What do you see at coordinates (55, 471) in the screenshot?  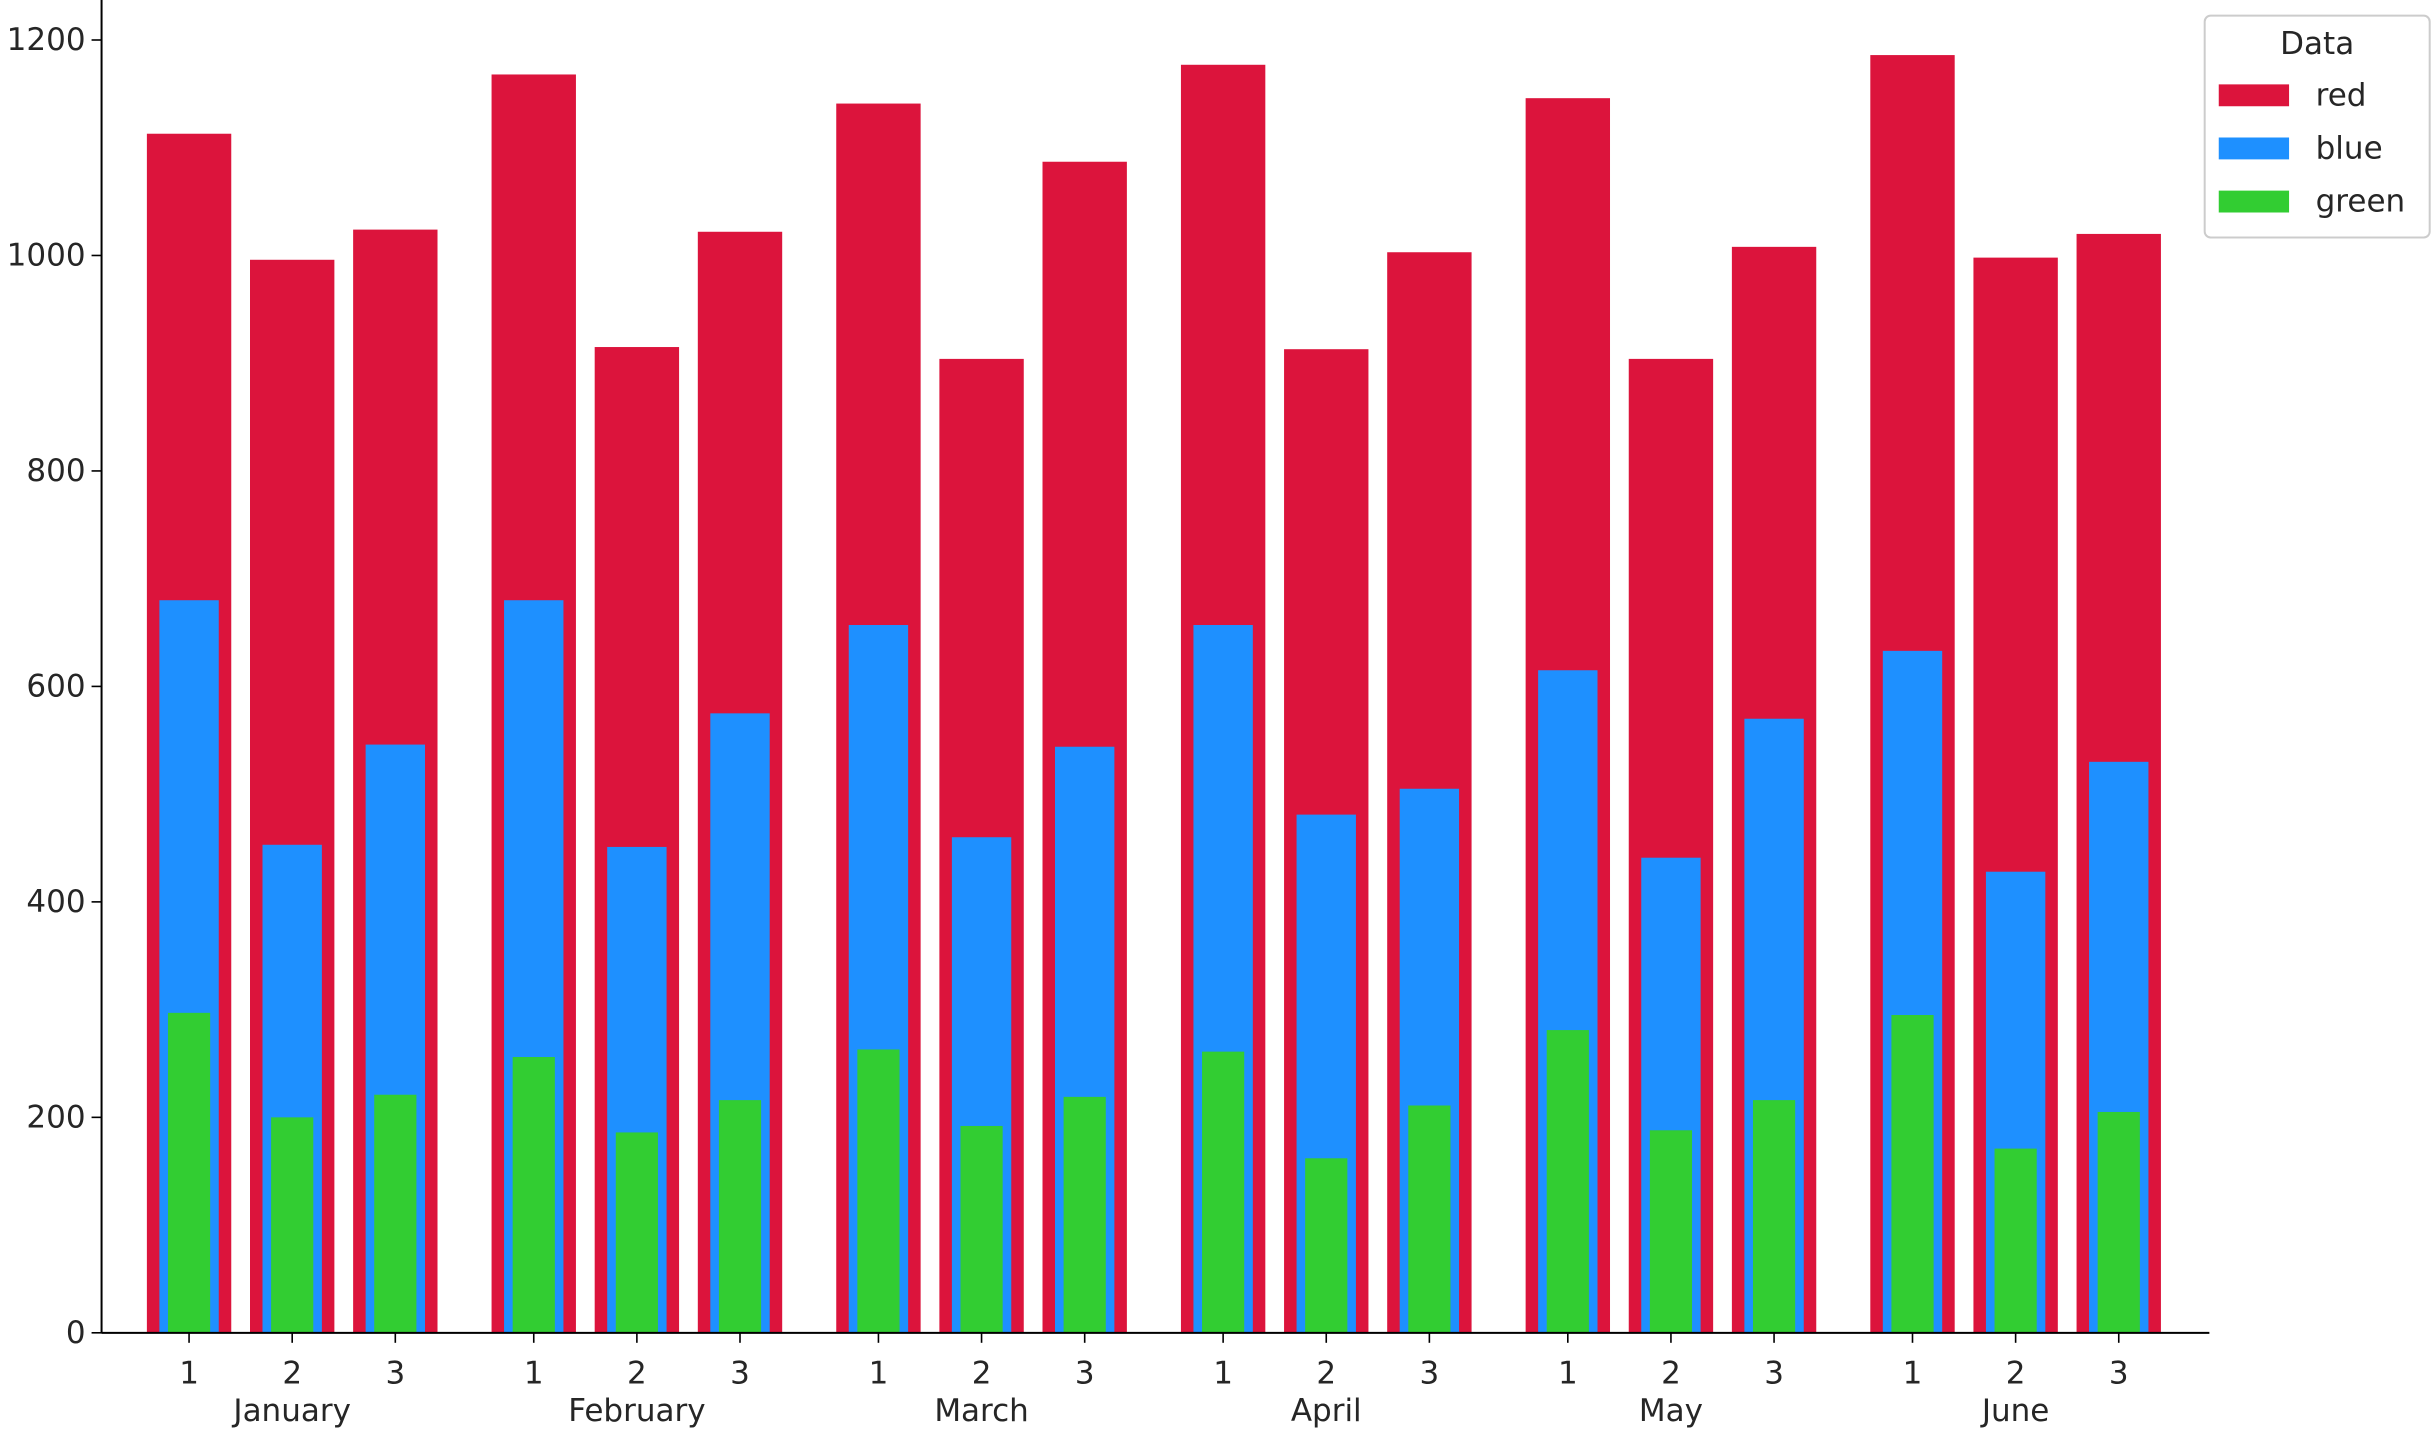 I see `y-tick-label: 800` at bounding box center [55, 471].